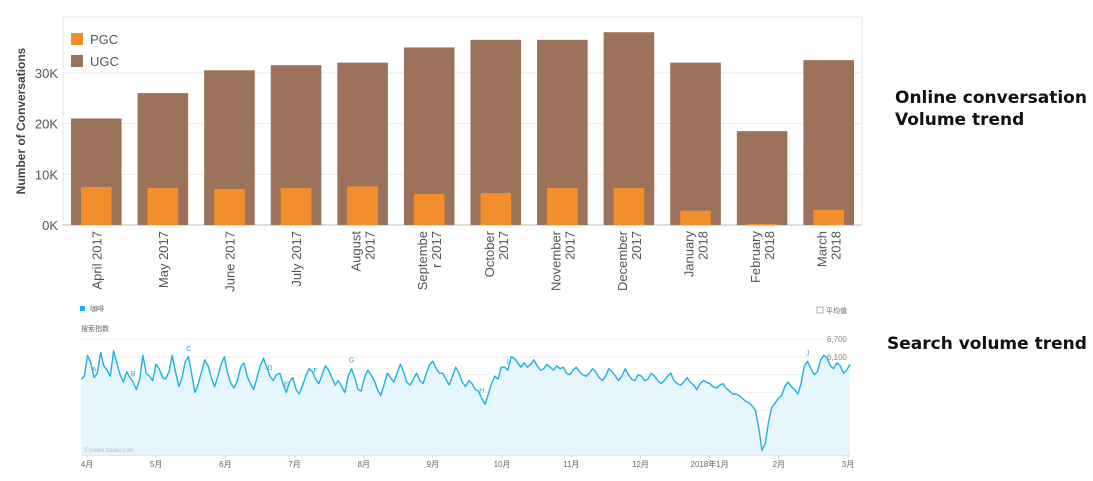 This screenshot has width=1093, height=481. I want to click on search-x-tick-label: 2月, so click(779, 464).